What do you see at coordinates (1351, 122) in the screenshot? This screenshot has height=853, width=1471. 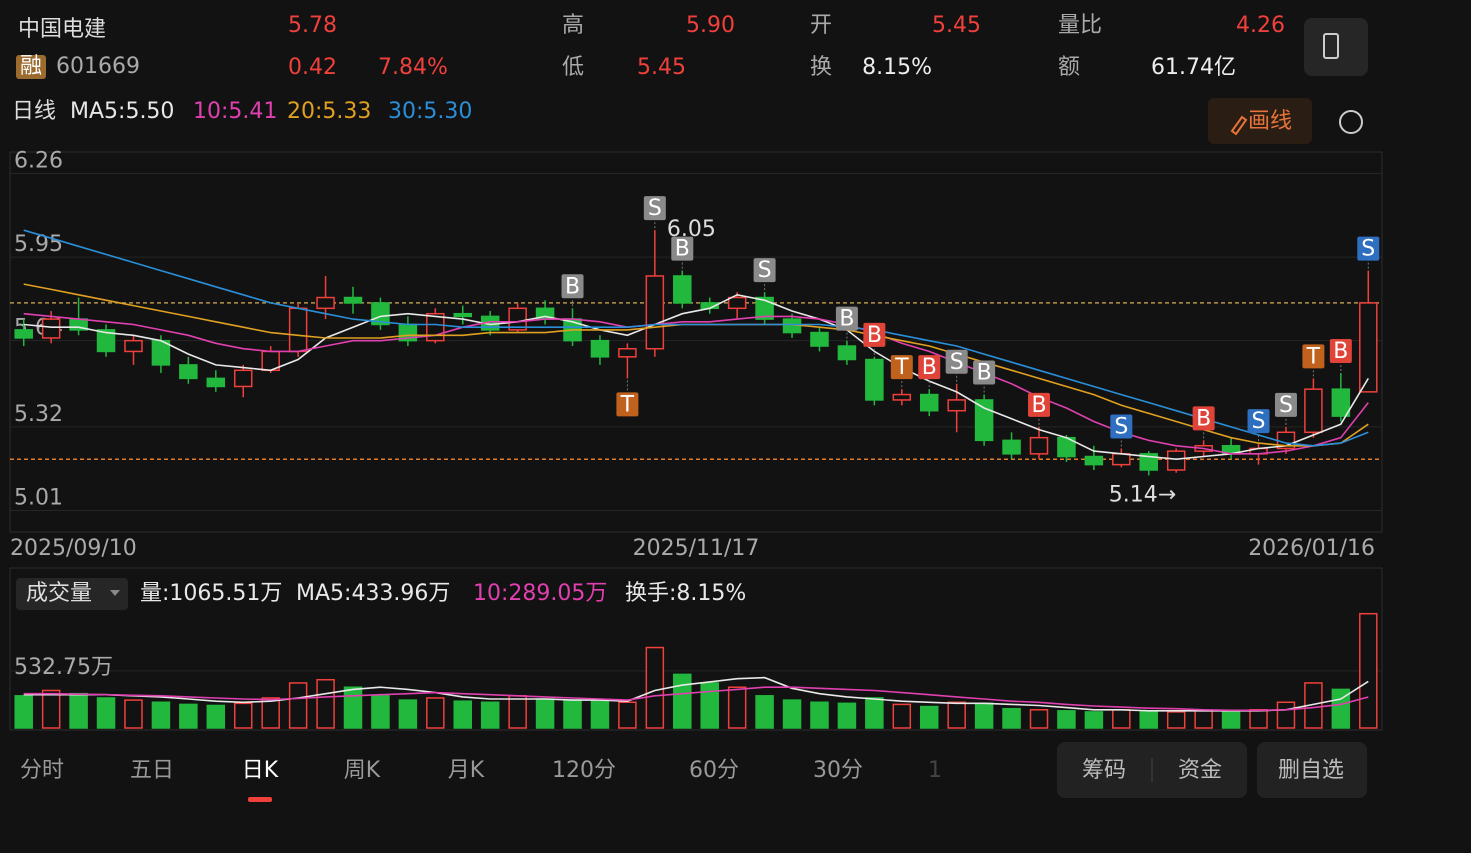 I see `settings-icon` at bounding box center [1351, 122].